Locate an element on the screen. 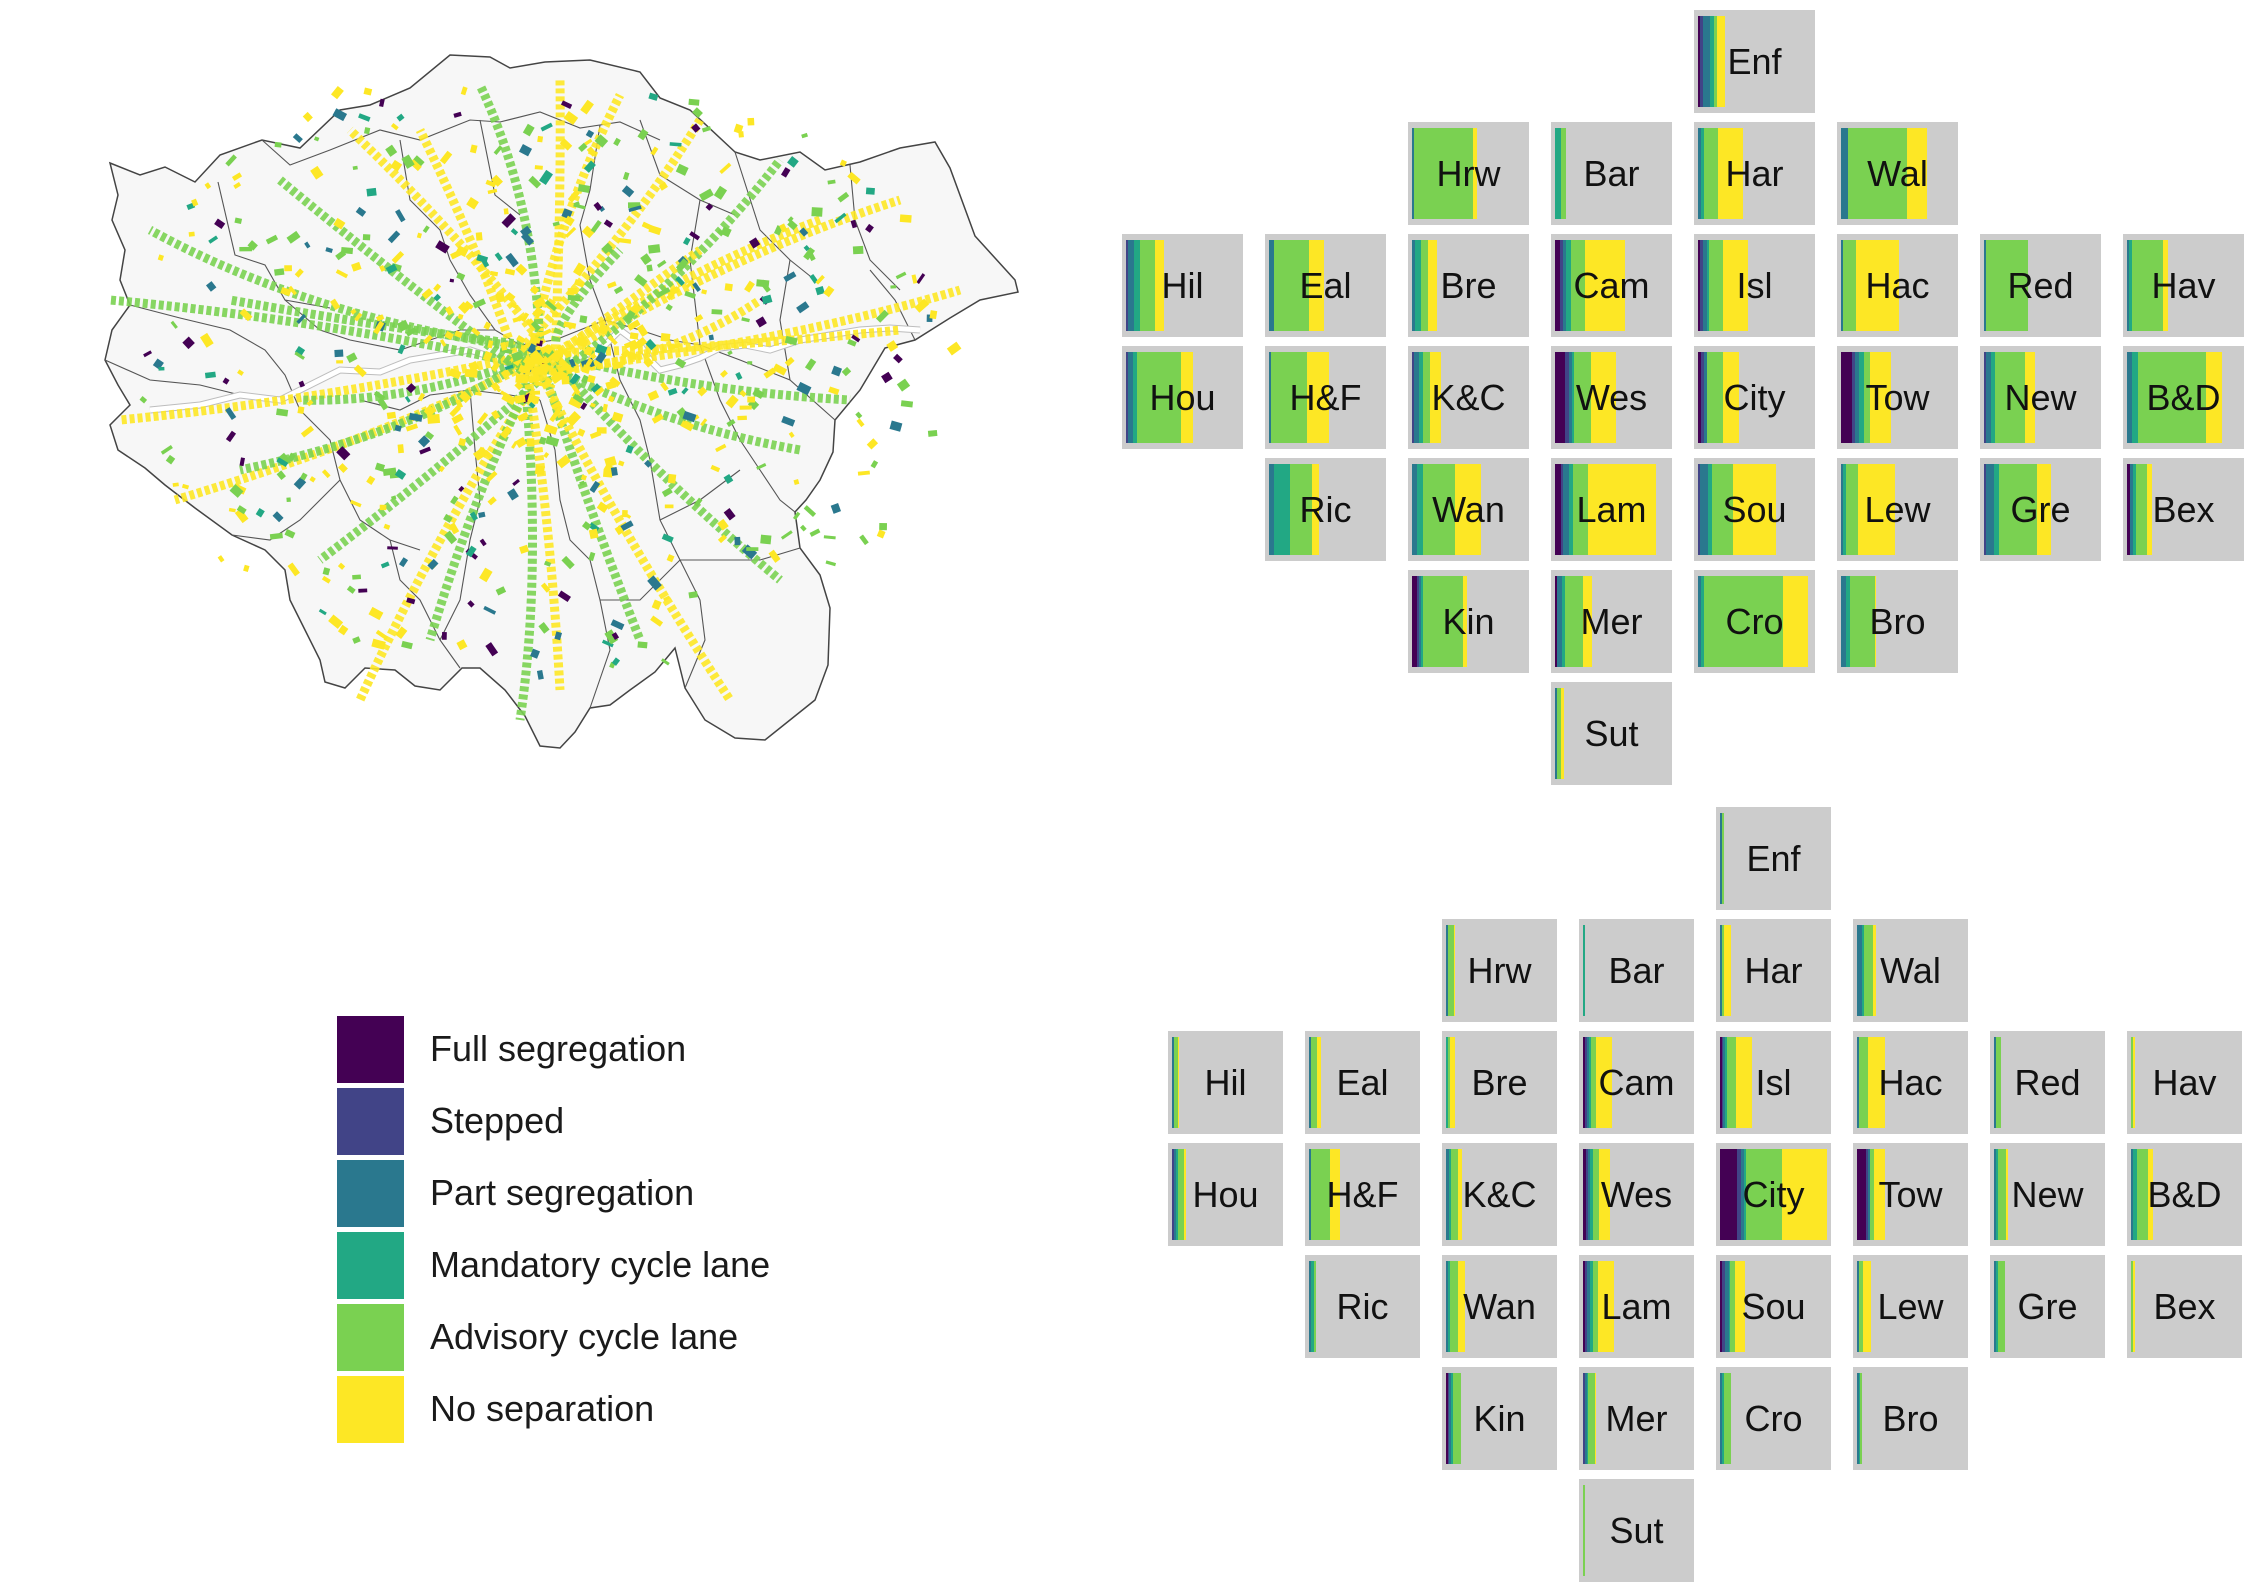  borough-tile: Hac is located at coordinates (1897, 285).